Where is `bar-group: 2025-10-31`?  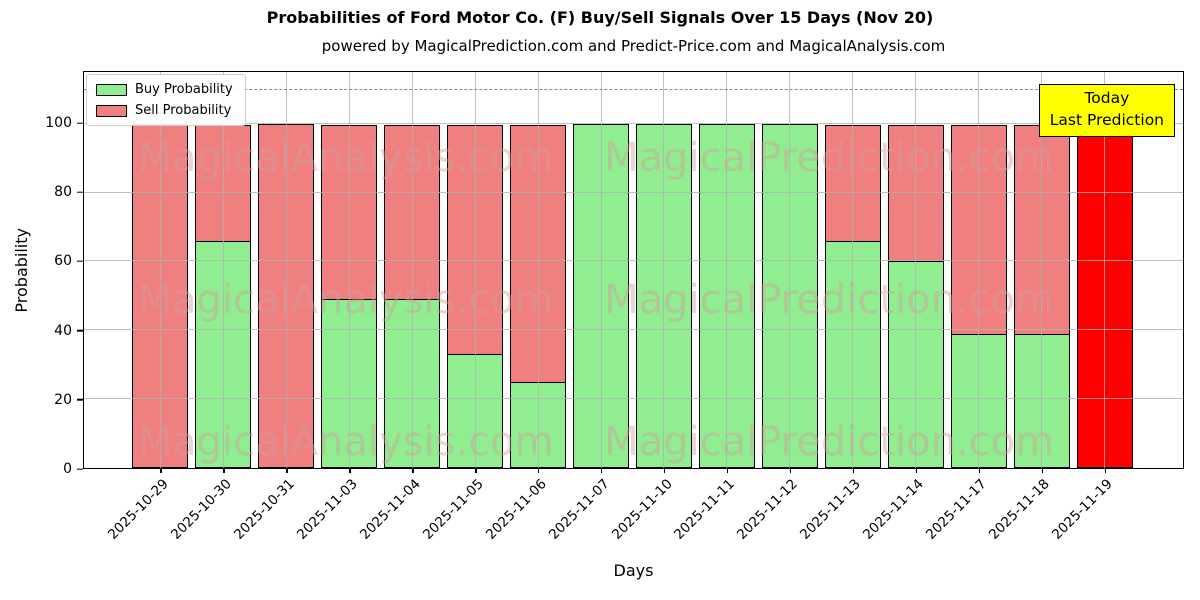 bar-group: 2025-10-31 is located at coordinates (274, 307).